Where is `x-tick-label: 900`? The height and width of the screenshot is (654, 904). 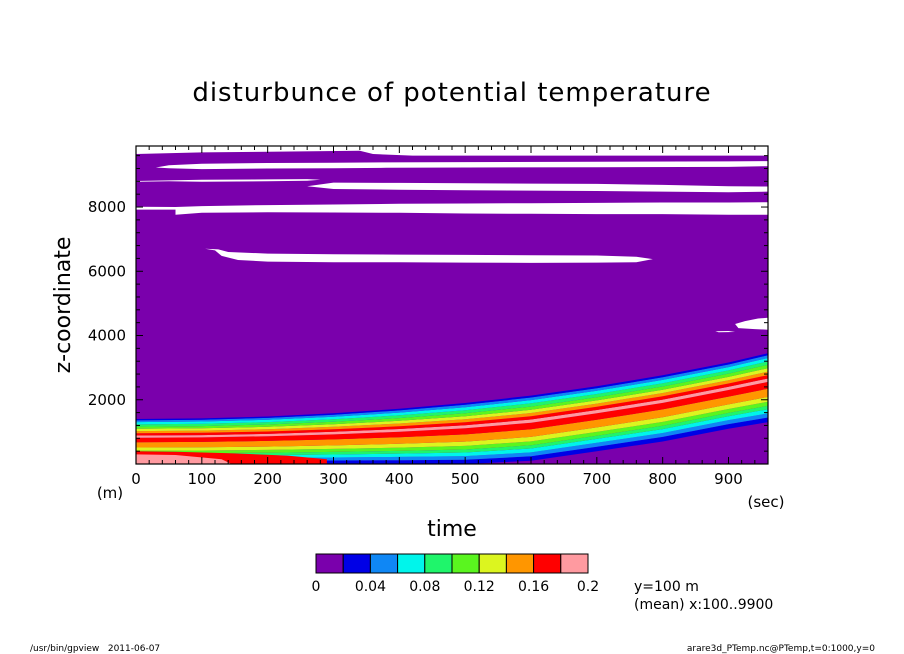
x-tick-label: 900 is located at coordinates (728, 479).